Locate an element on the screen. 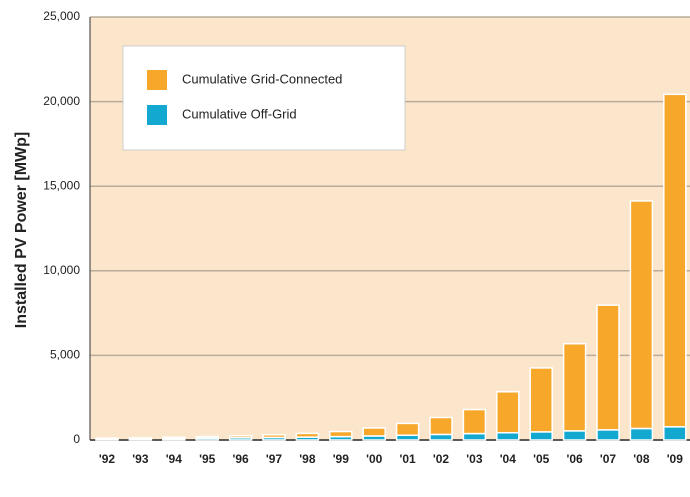  y-tick-label: 5,000 is located at coordinates (65, 355).